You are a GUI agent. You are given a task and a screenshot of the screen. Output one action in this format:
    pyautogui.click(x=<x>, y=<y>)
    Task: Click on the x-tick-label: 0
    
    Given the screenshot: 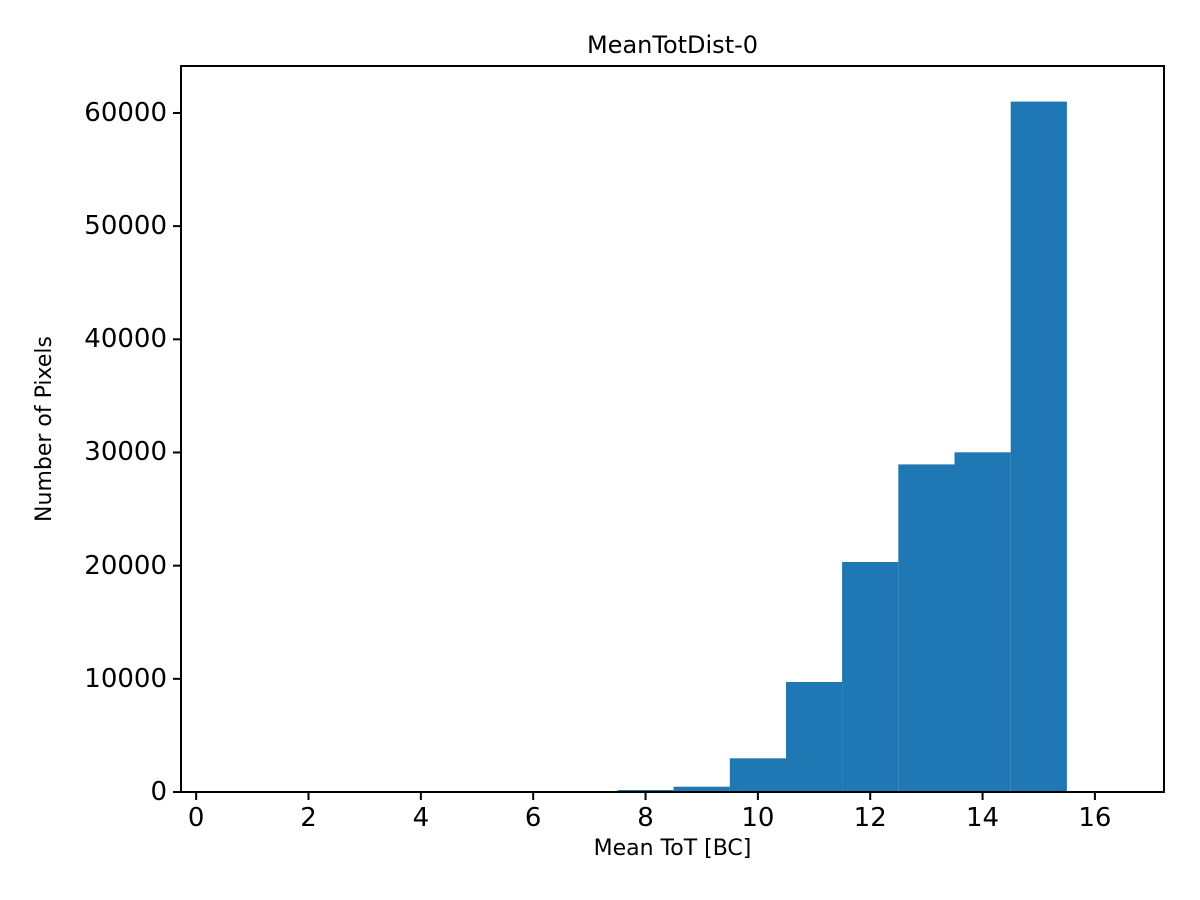 What is the action you would take?
    pyautogui.click(x=196, y=818)
    